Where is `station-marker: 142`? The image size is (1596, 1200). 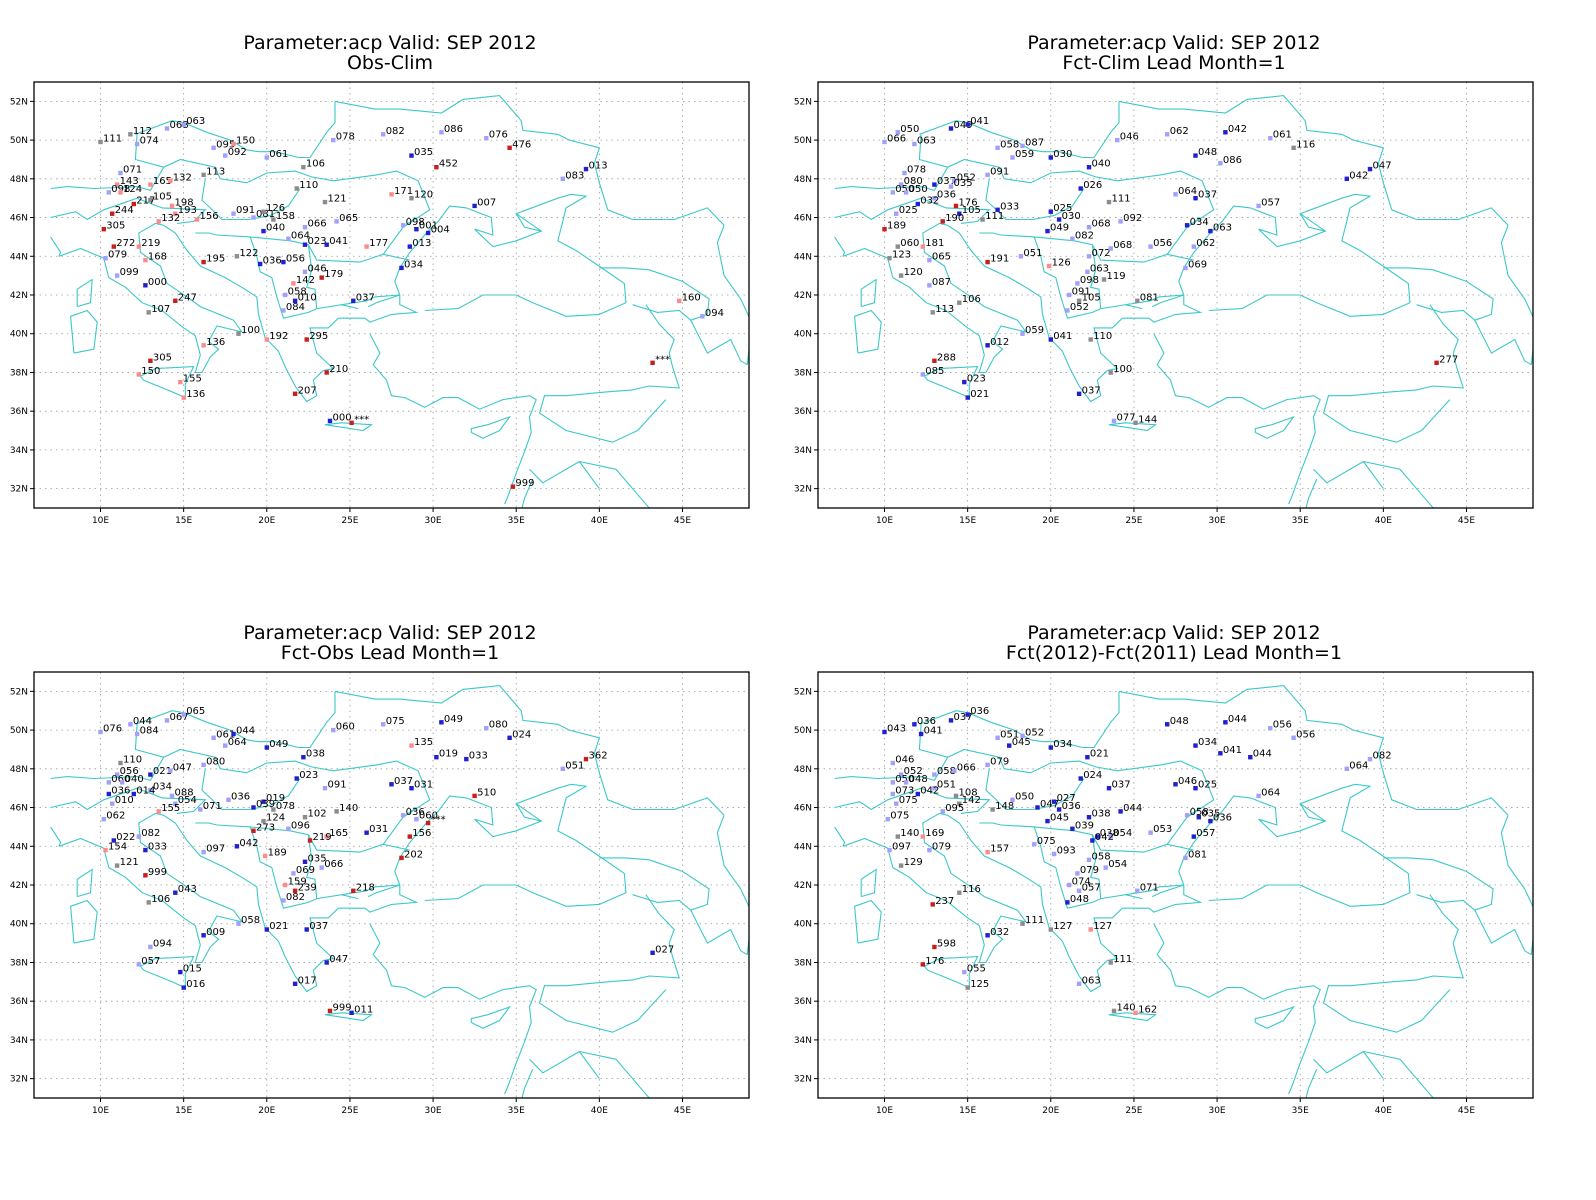 station-marker: 142 is located at coordinates (303, 280).